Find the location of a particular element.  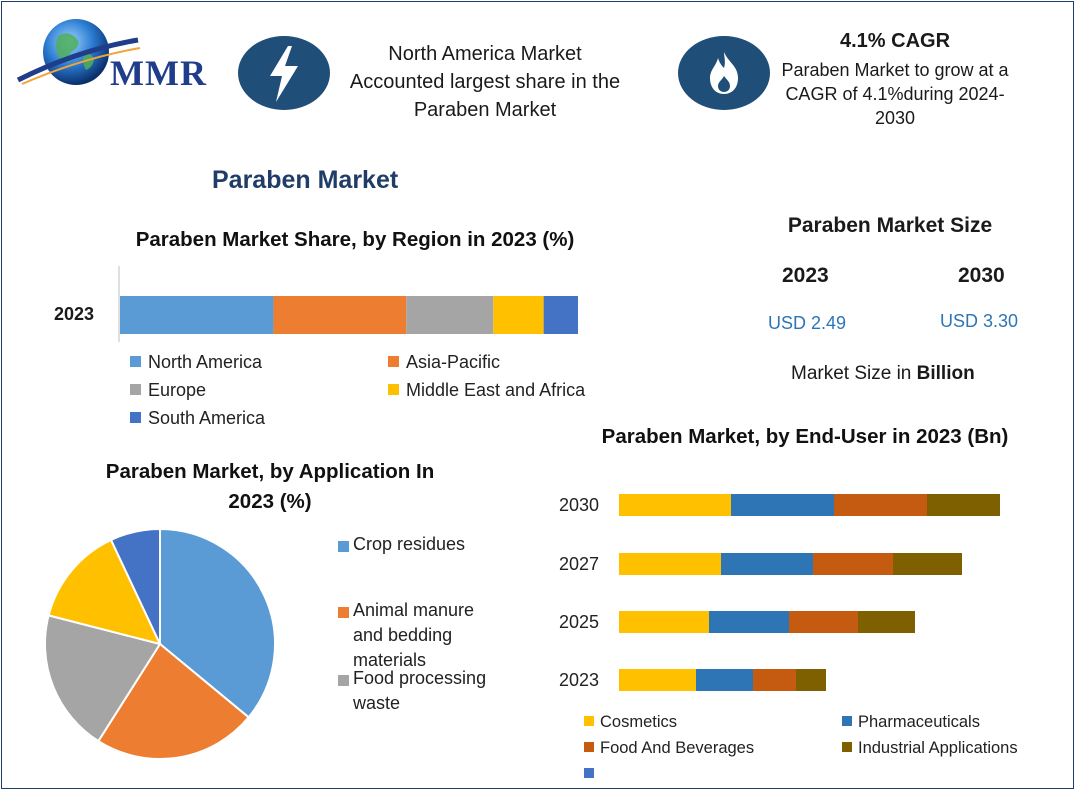

legend-pharmaceuticals: Pharmaceuticals is located at coordinates (911, 722).